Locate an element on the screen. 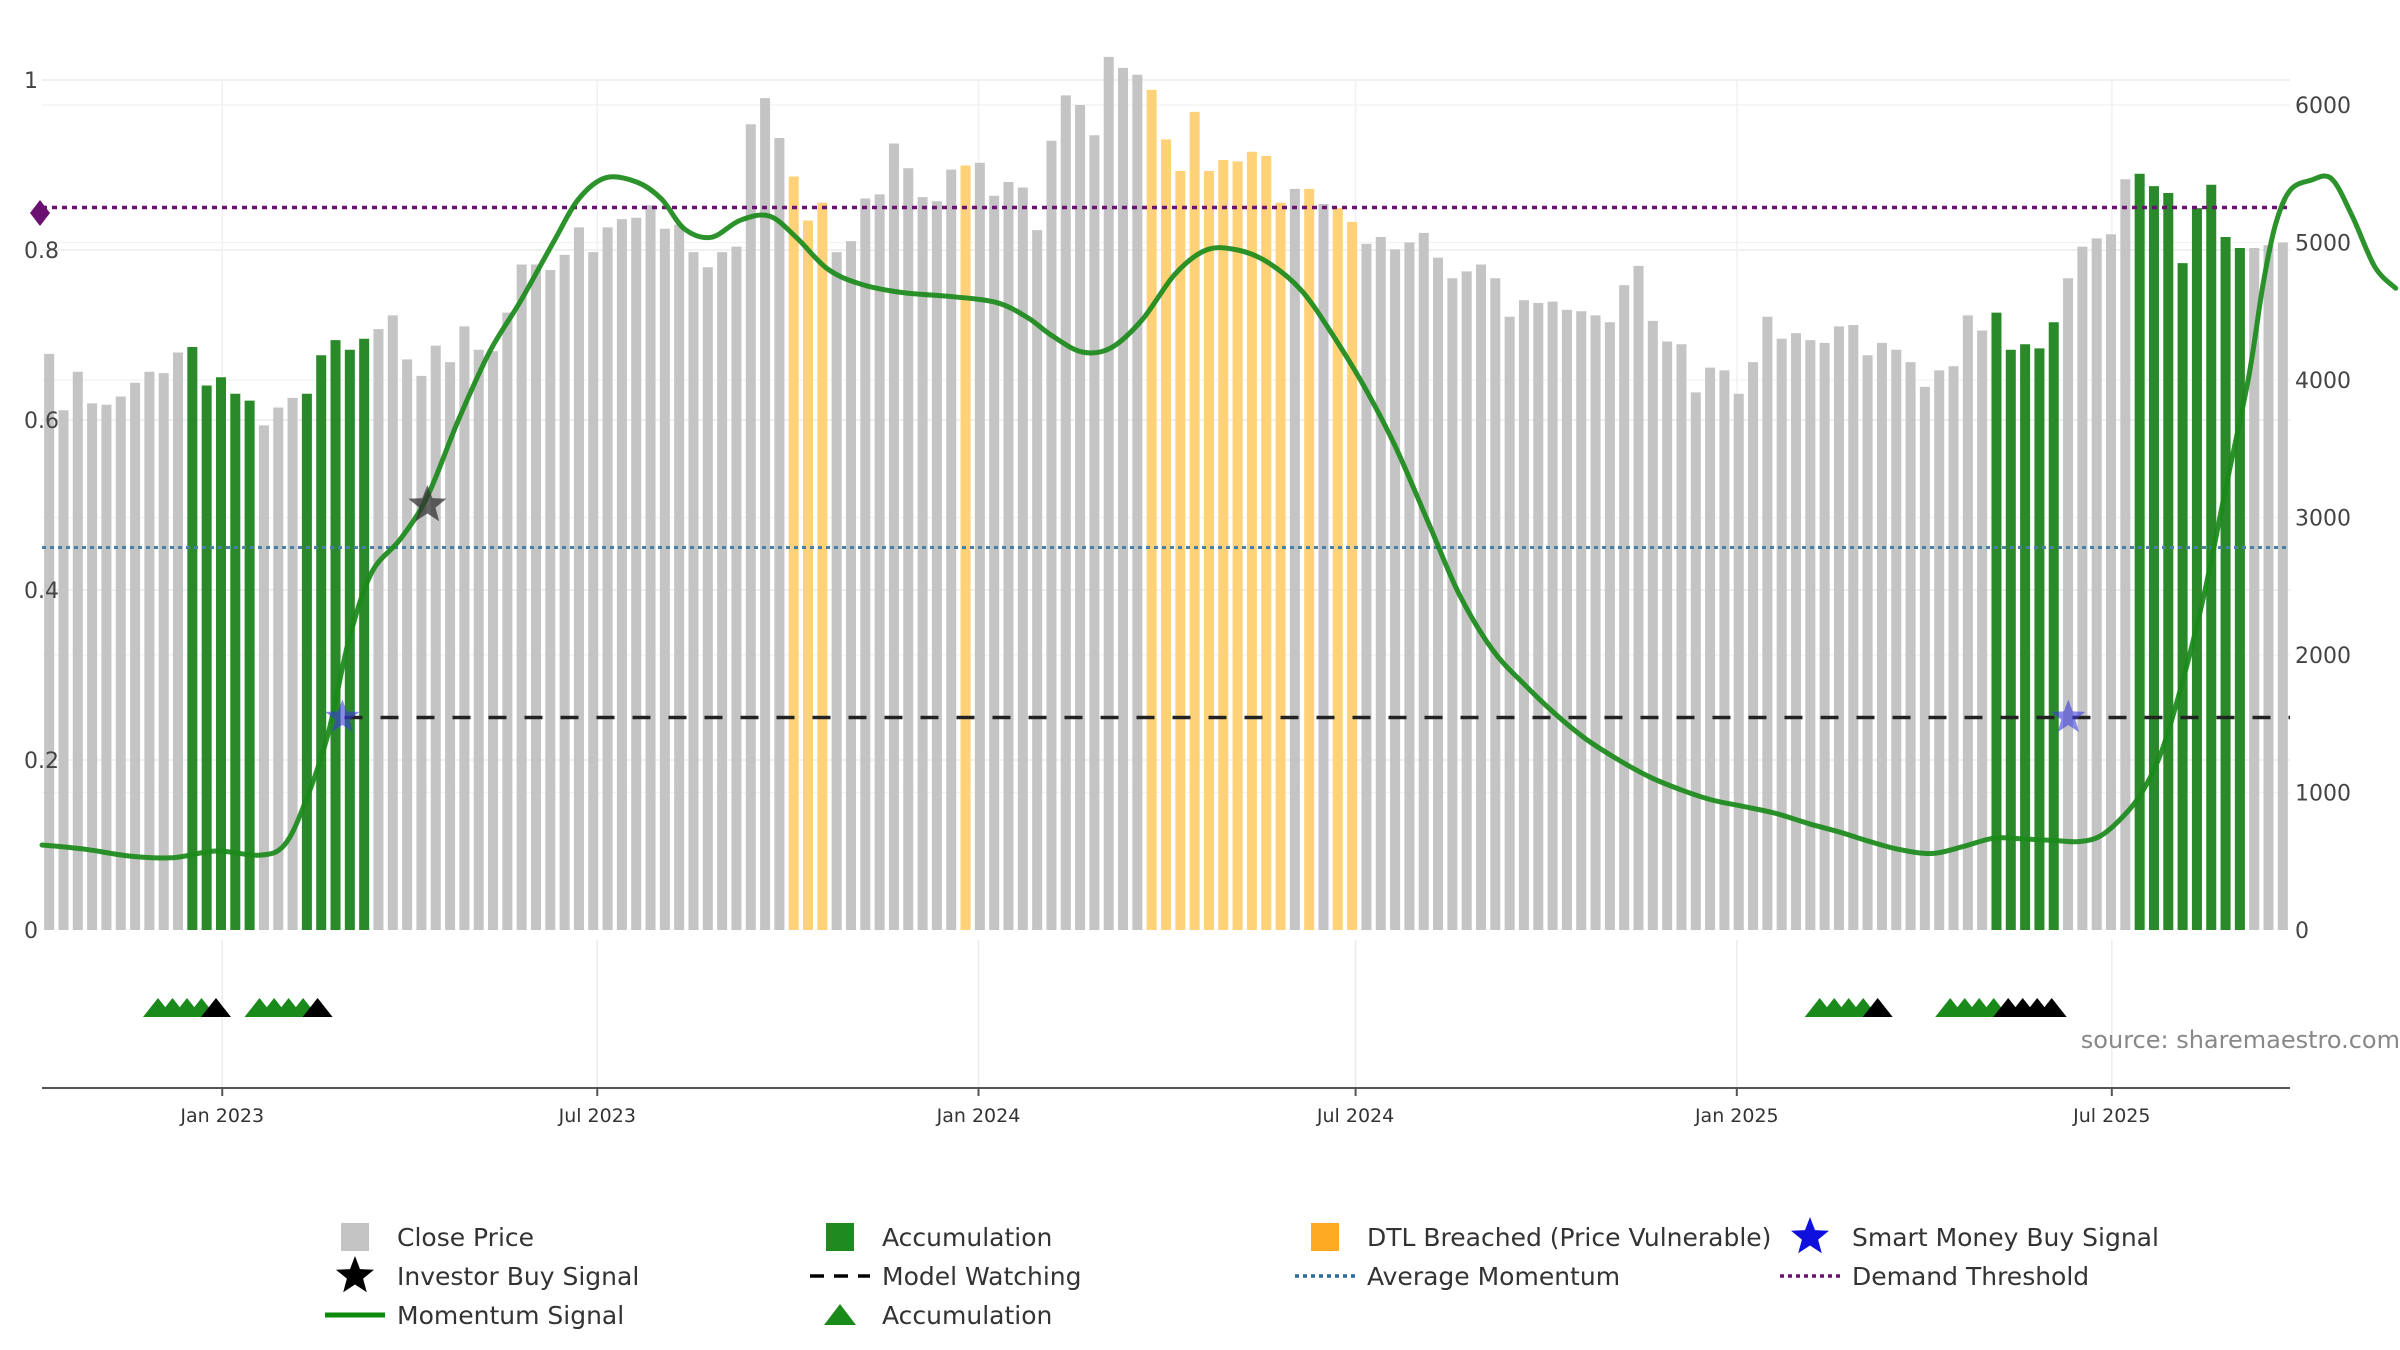  right-axis-tick-label: 3000 is located at coordinates (2323, 519).